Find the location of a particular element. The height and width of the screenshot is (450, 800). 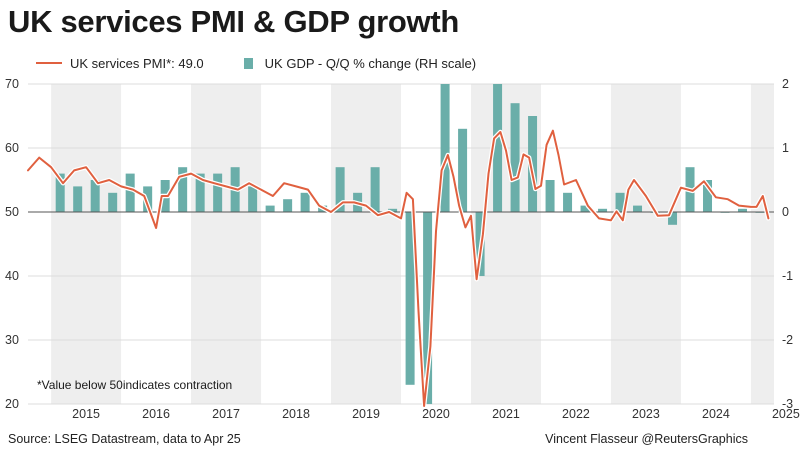

chart-title: UK services PMI & GDP growth is located at coordinates (233, 21).